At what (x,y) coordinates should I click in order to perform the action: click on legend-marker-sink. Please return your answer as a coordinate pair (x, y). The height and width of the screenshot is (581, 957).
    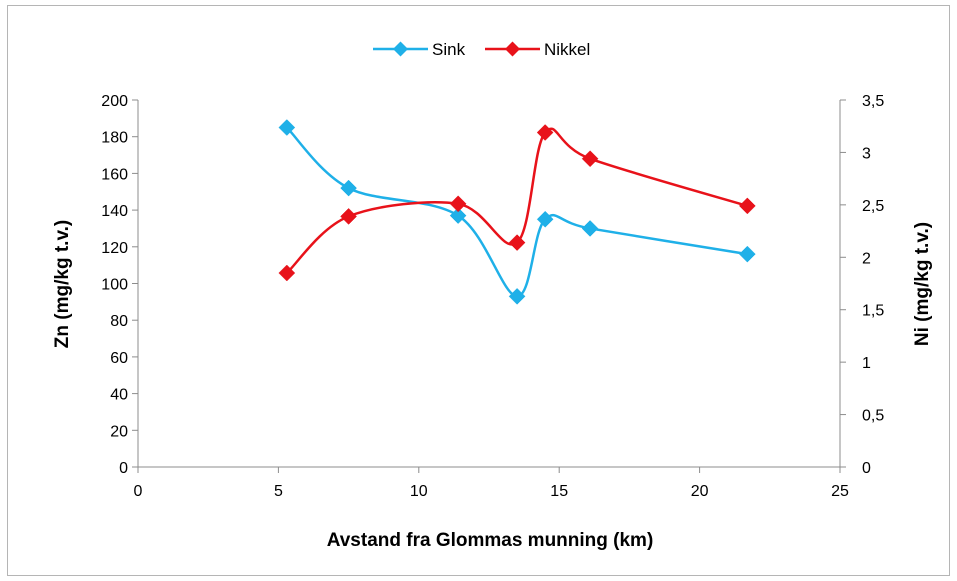
    Looking at the image, I should click on (400, 49).